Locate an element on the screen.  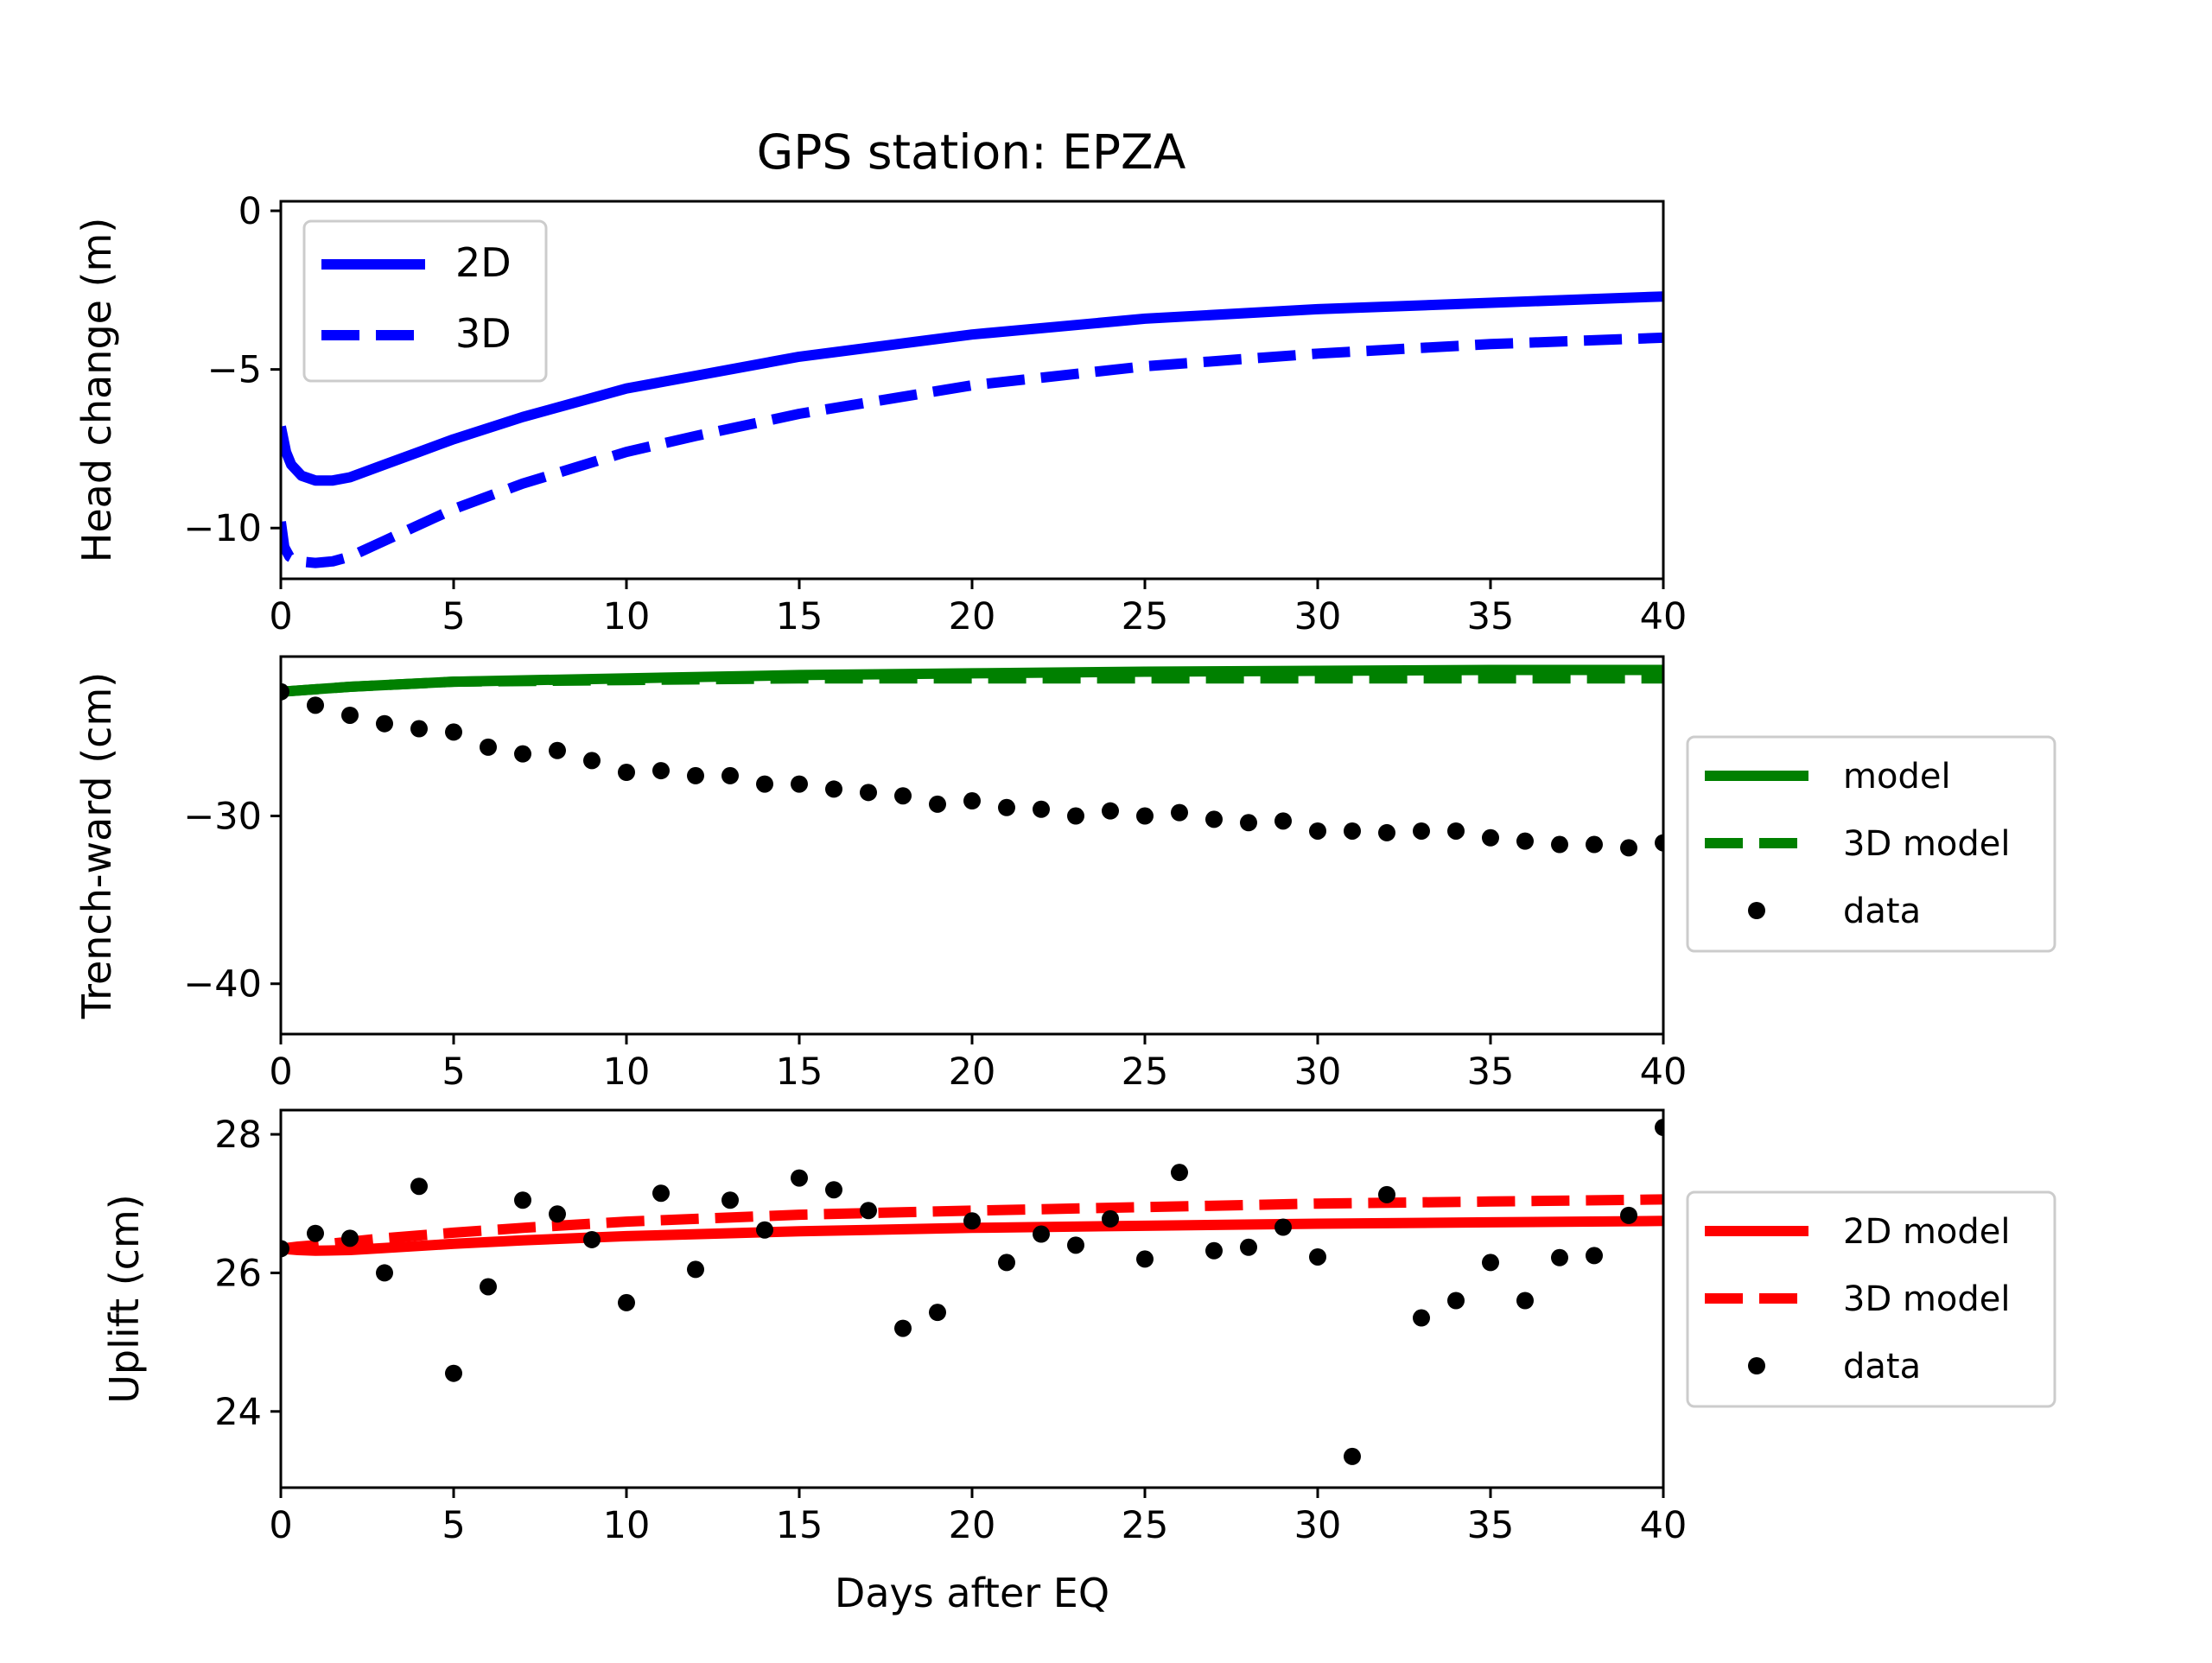
y-tick-label: −30 is located at coordinates (222, 818).